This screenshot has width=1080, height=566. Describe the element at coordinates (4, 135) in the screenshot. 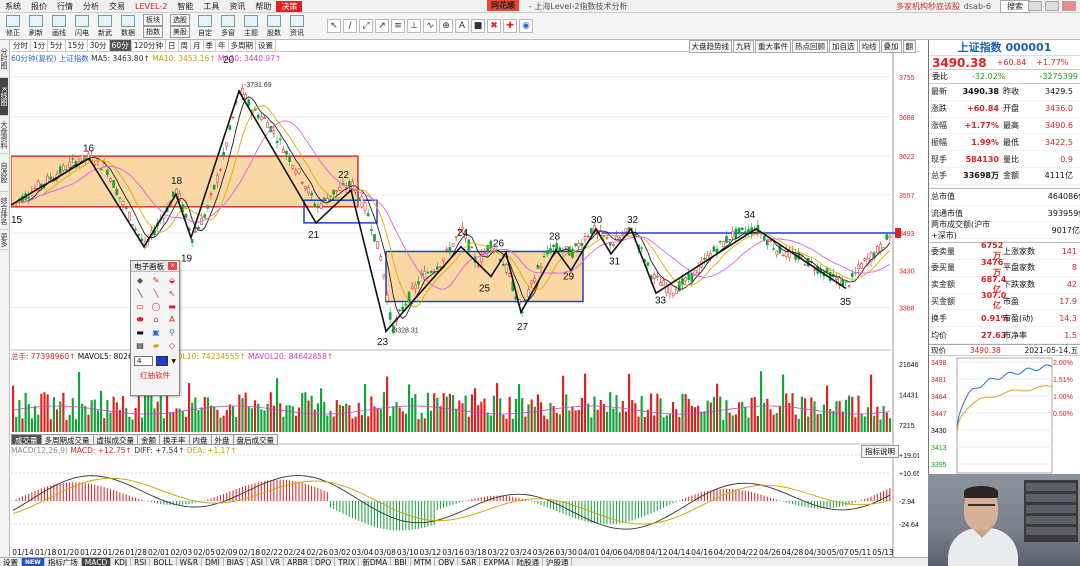

I see `rail-tab-market: 大盘资料` at that location.